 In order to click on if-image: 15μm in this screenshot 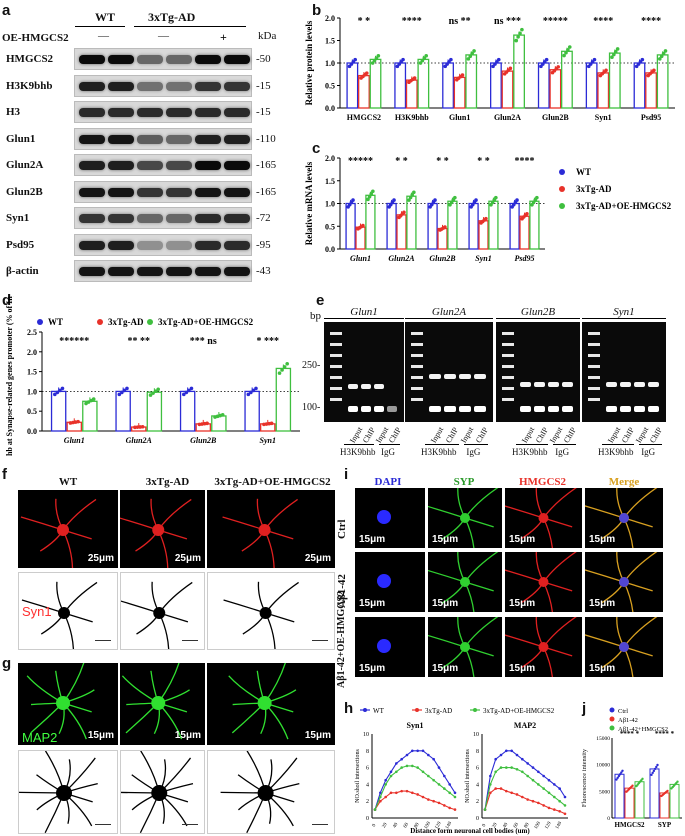, I will do `click(390, 647)`.